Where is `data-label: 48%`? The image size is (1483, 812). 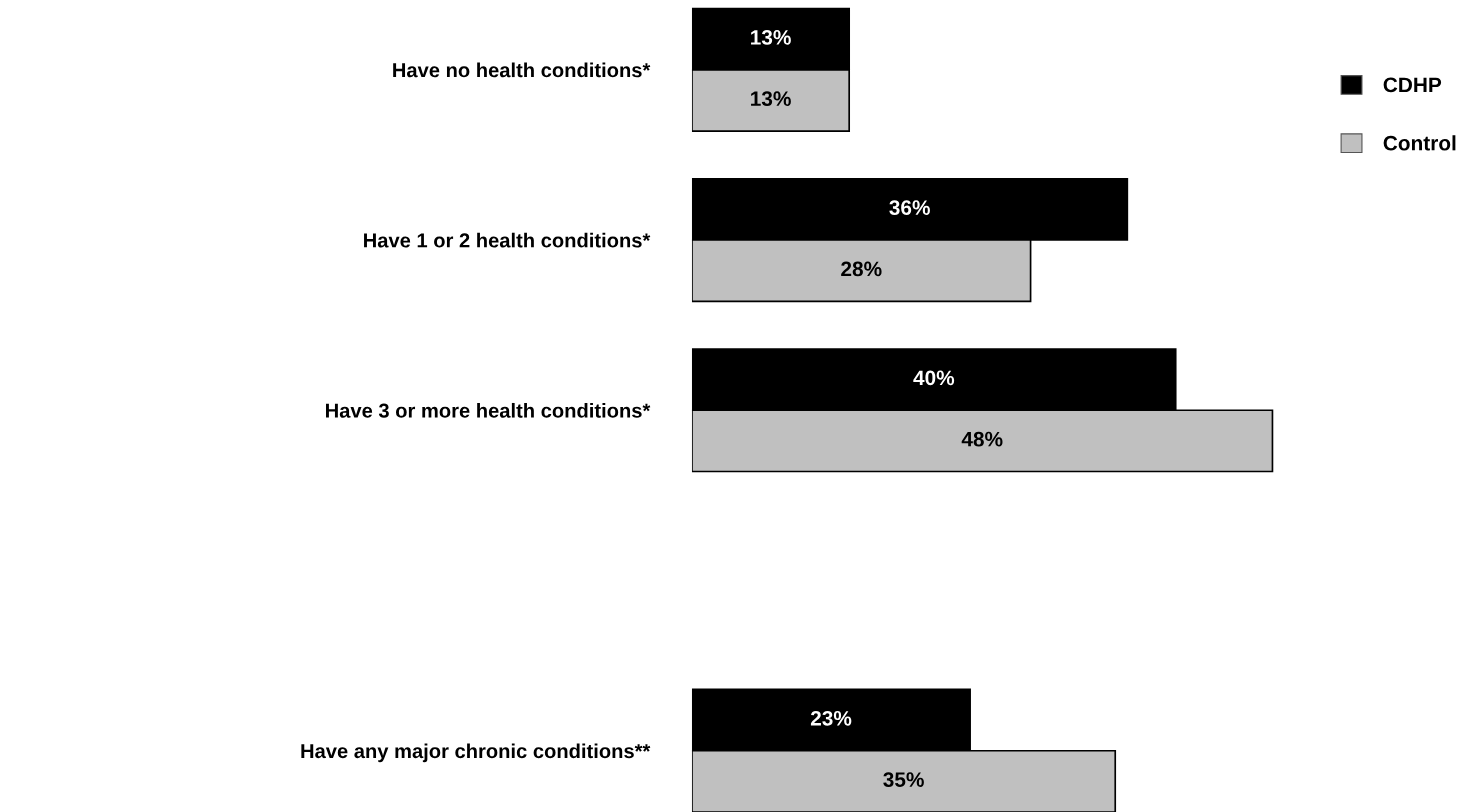 data-label: 48% is located at coordinates (982, 439).